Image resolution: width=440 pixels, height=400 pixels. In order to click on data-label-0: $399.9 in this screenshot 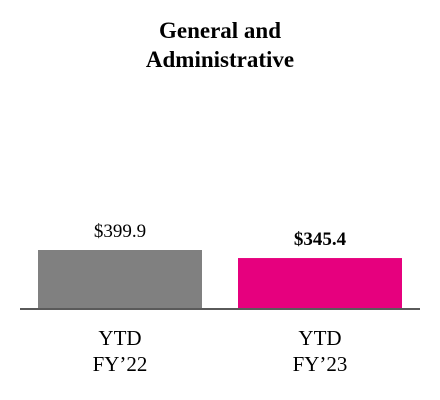, I will do `click(120, 231)`.